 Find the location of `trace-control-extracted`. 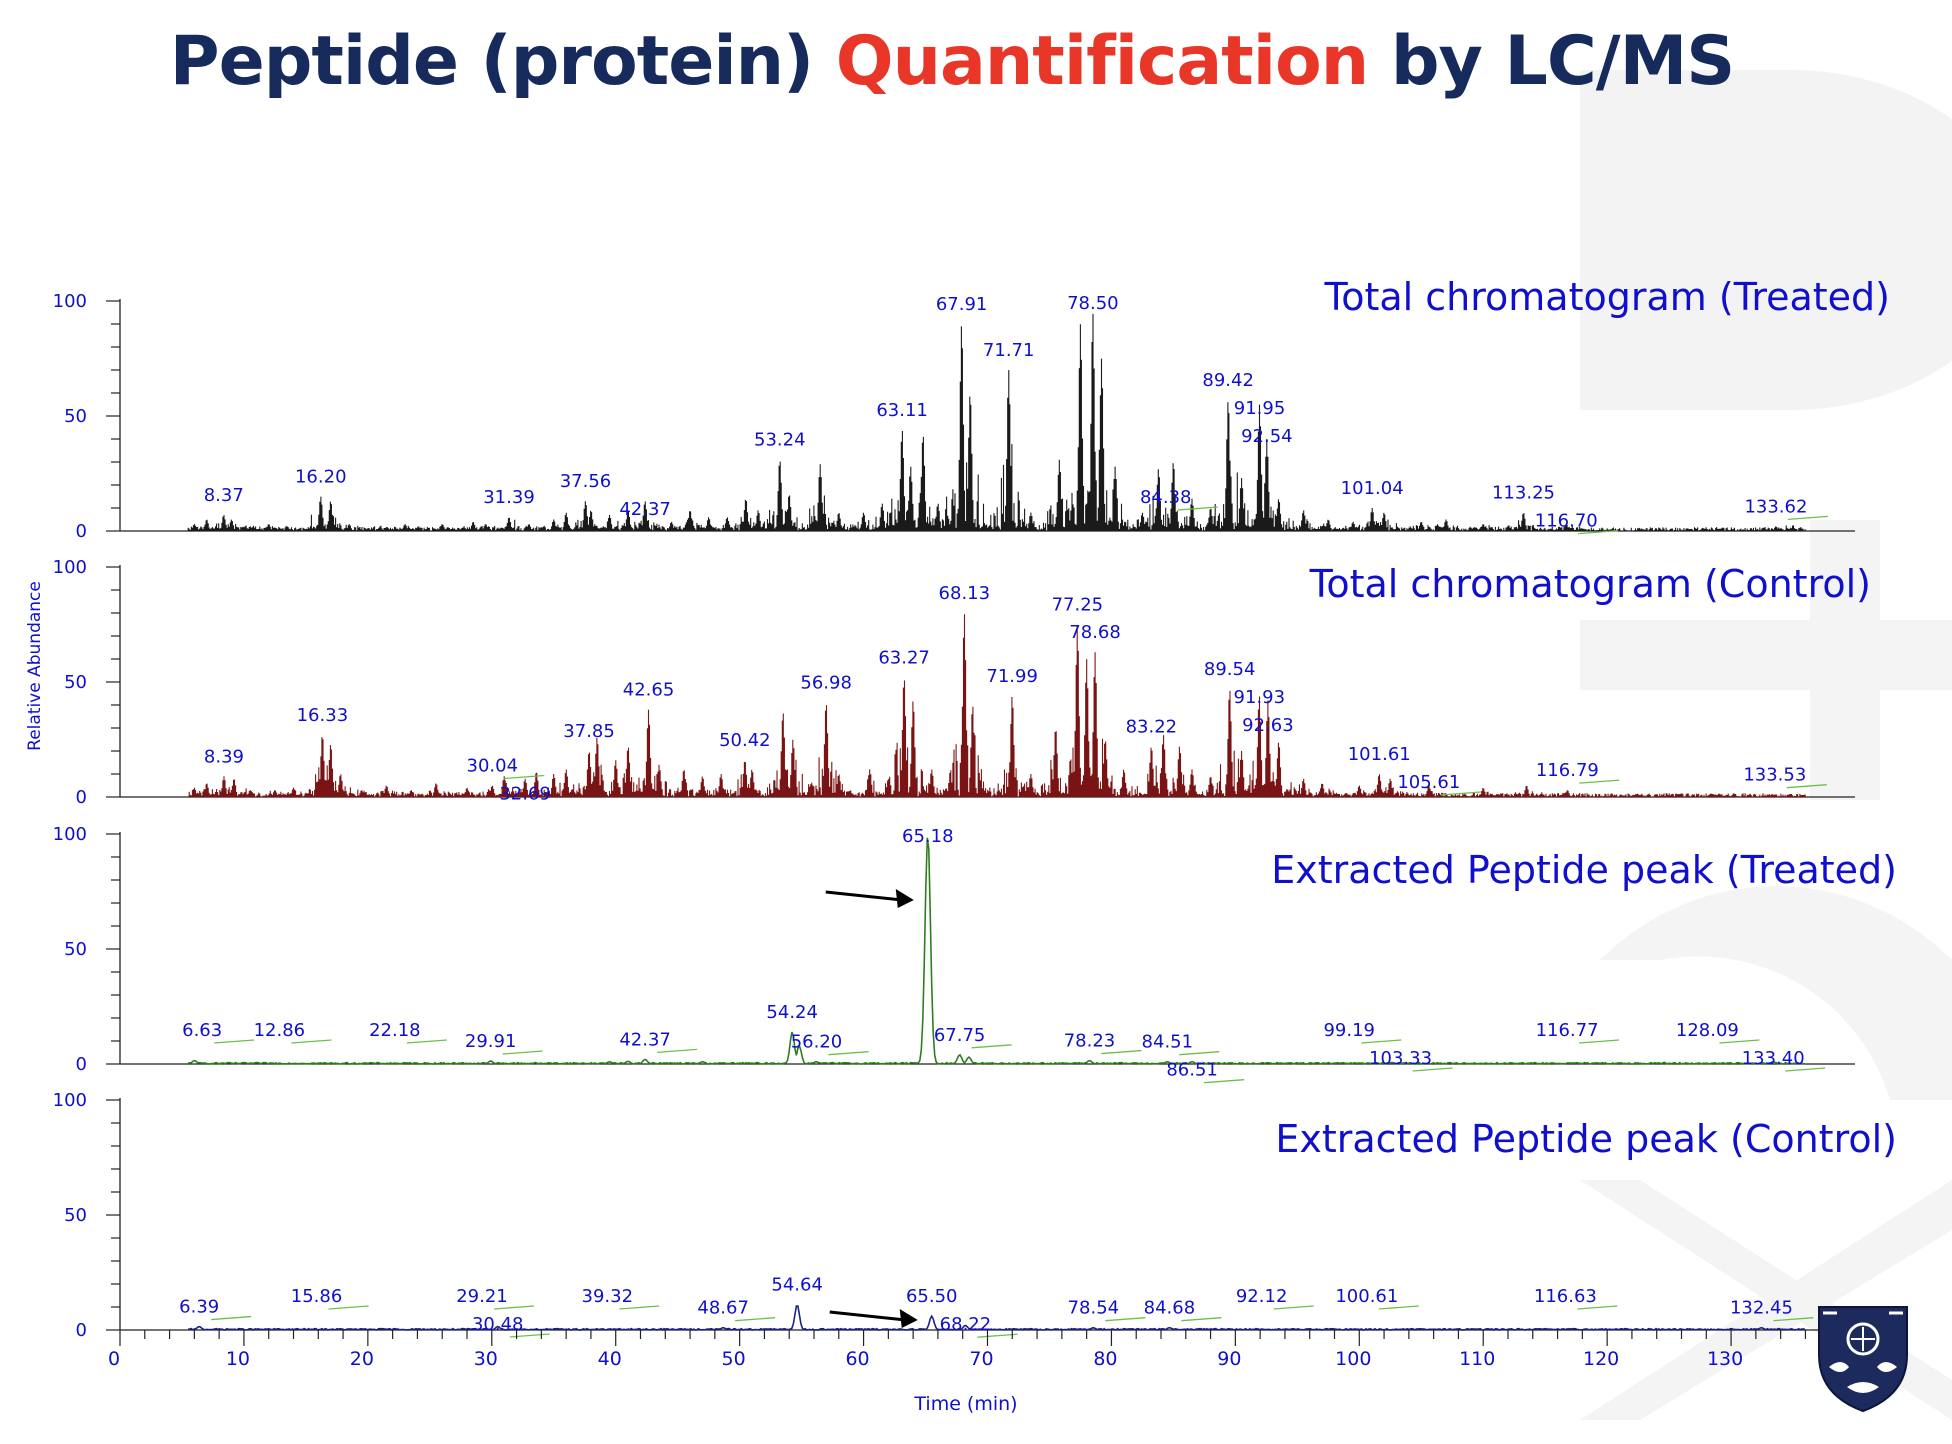

trace-control-extracted is located at coordinates (996, 1318).